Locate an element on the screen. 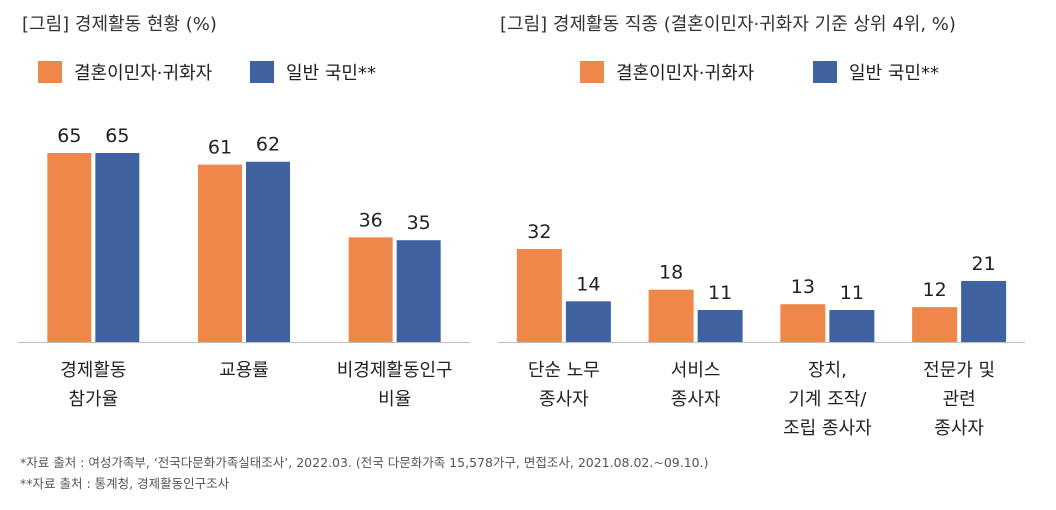 The image size is (1056, 510). category-label: 장치, is located at coordinates (827, 370).